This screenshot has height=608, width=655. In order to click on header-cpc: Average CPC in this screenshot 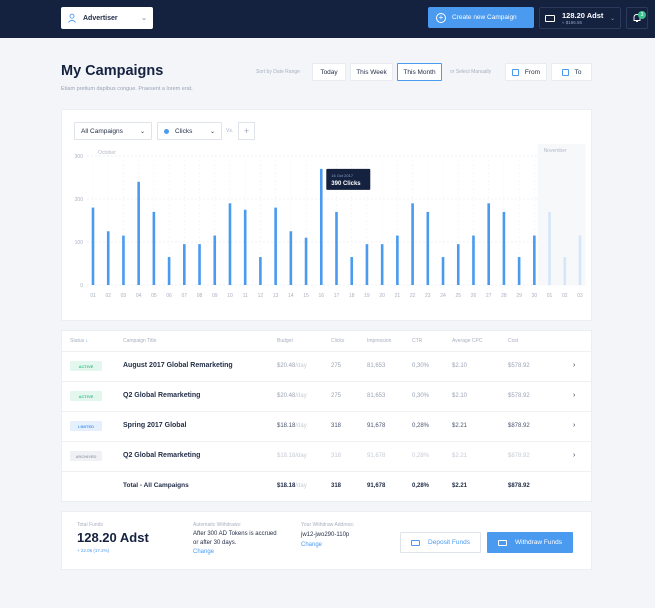, I will do `click(467, 341)`.